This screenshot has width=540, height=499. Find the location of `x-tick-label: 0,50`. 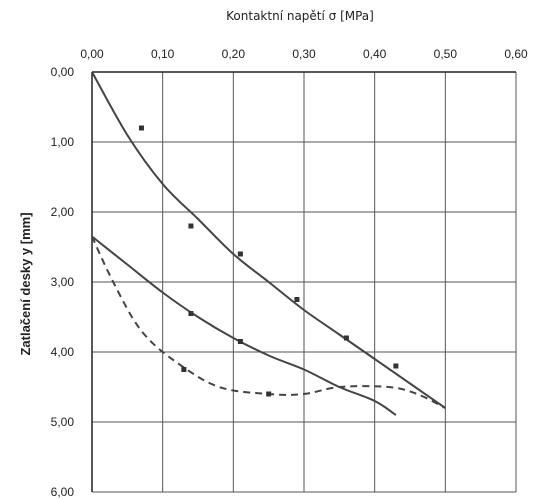

x-tick-label: 0,50 is located at coordinates (446, 54).